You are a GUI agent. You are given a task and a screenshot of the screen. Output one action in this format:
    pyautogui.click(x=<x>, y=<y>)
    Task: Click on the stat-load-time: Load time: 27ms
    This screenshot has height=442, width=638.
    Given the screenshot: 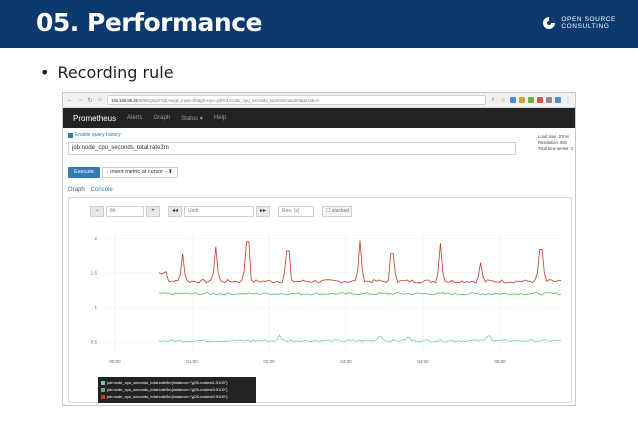 What is the action you would take?
    pyautogui.click(x=553, y=136)
    